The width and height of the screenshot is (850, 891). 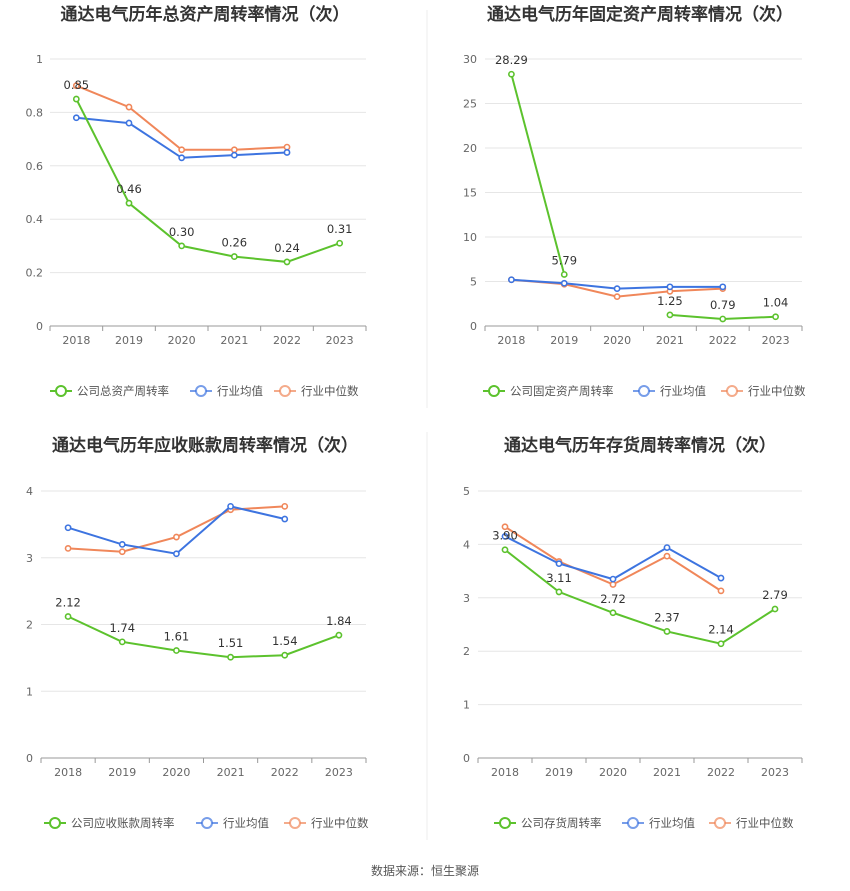 I want to click on data-label: 1.54, so click(x=285, y=641).